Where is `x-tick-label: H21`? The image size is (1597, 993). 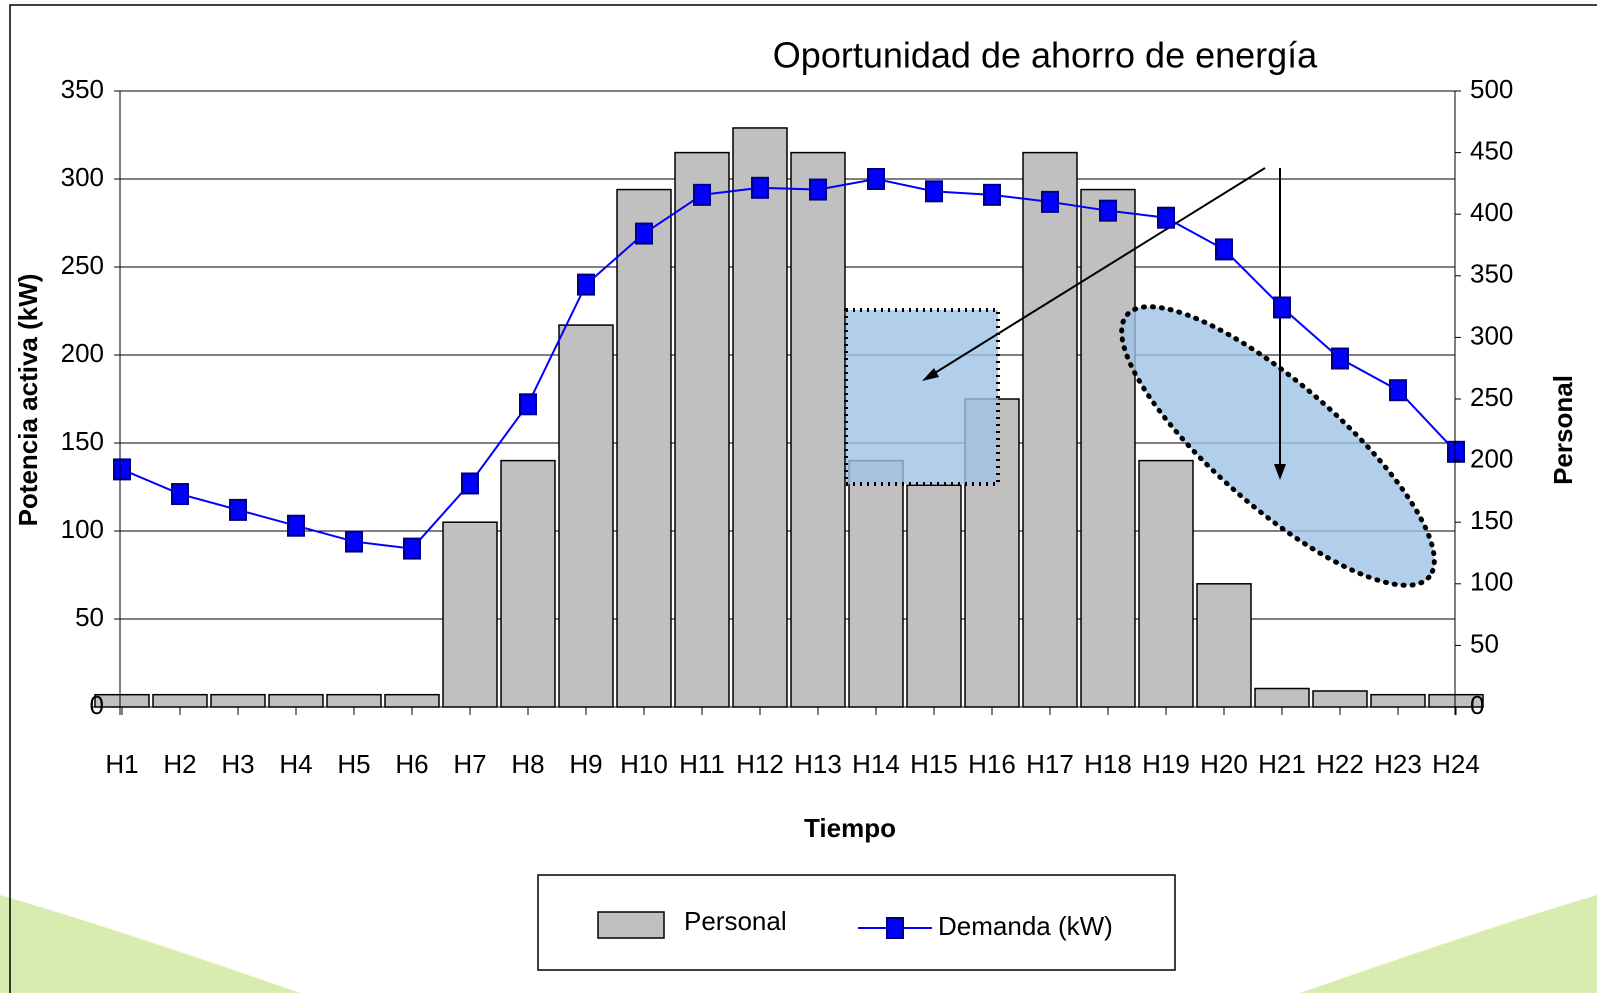 x-tick-label: H21 is located at coordinates (1282, 764).